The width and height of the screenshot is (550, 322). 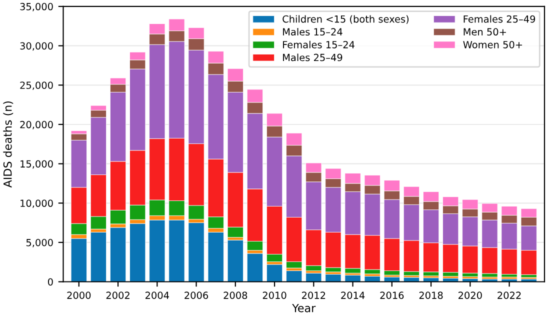 What do you see at coordinates (36, 7) in the screenshot?
I see `y-tick-label: 35,000` at bounding box center [36, 7].